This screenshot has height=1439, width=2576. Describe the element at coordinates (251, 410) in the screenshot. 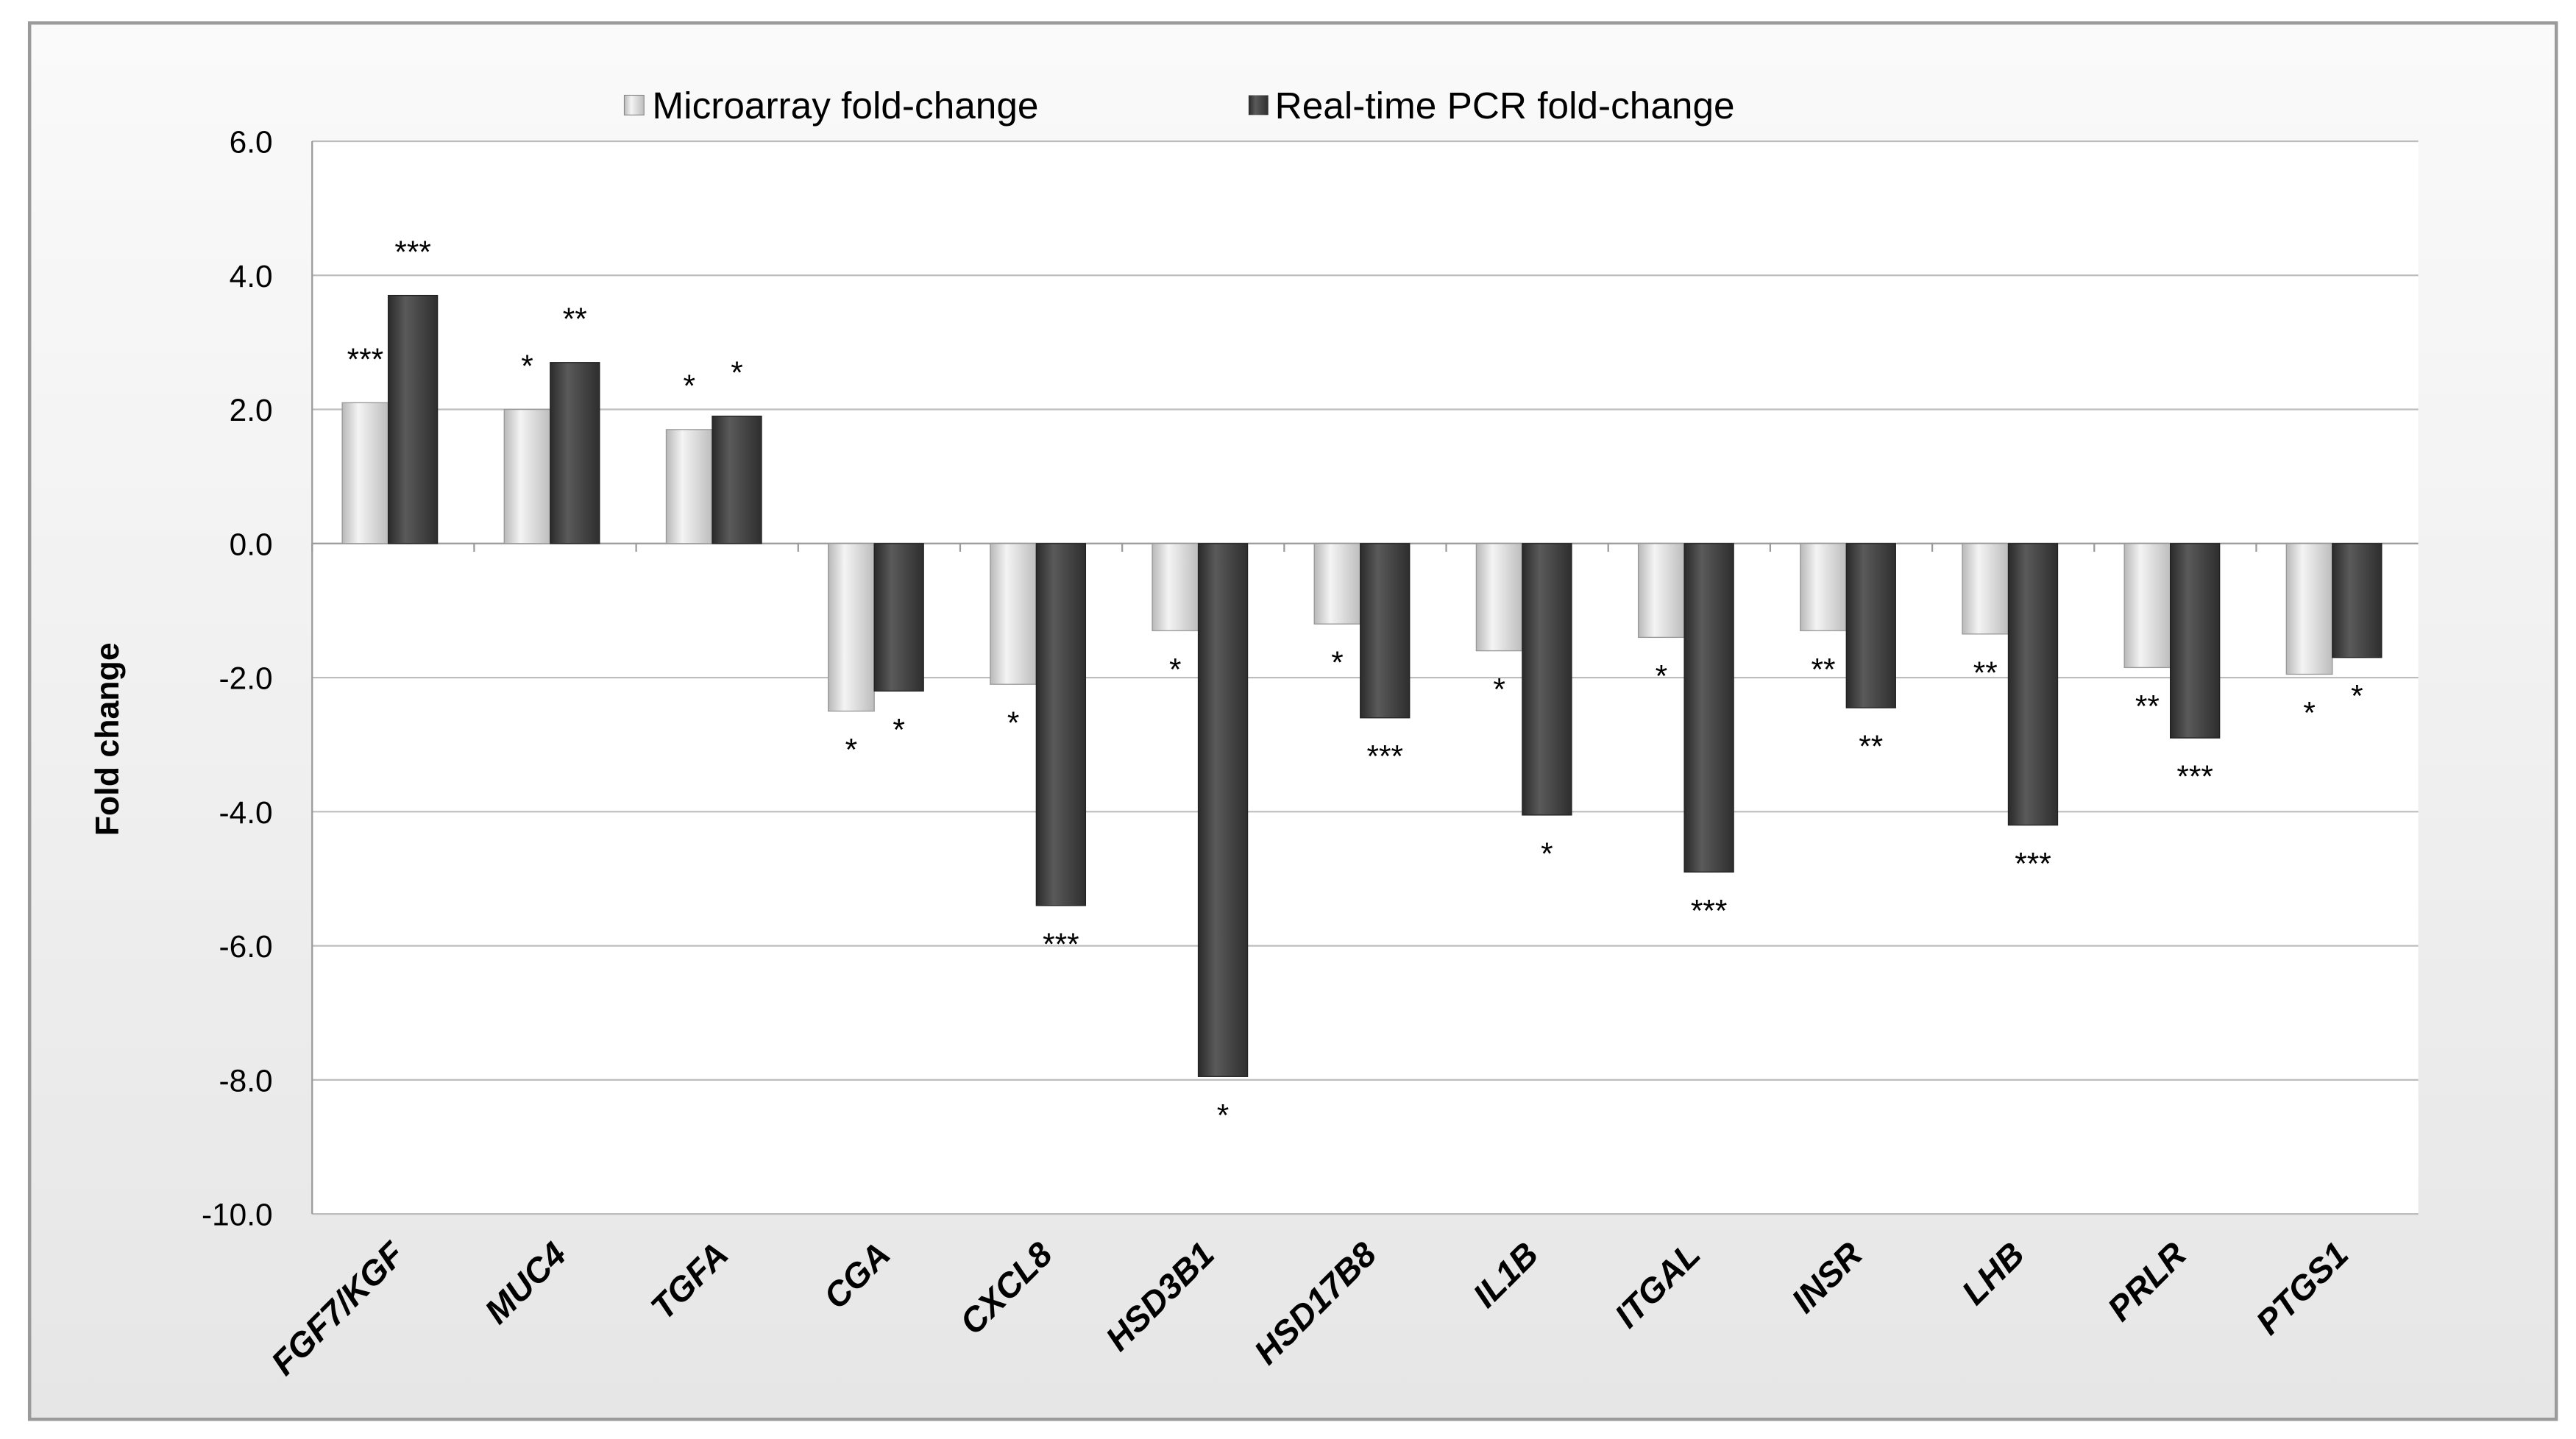

I see `y-tick-label: 2.0` at that location.